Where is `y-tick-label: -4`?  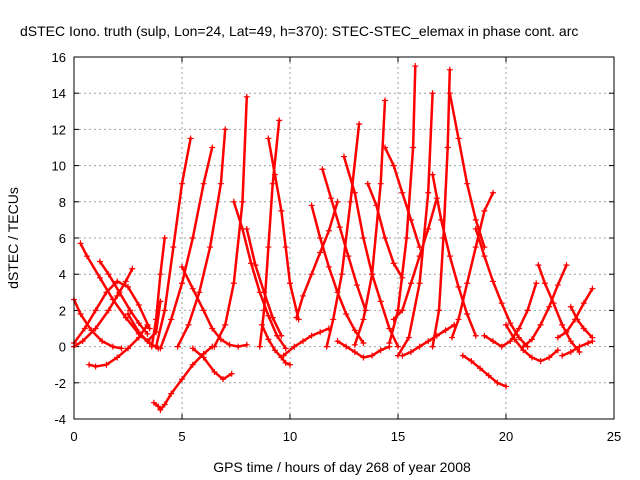 y-tick-label: -4 is located at coordinates (60, 419).